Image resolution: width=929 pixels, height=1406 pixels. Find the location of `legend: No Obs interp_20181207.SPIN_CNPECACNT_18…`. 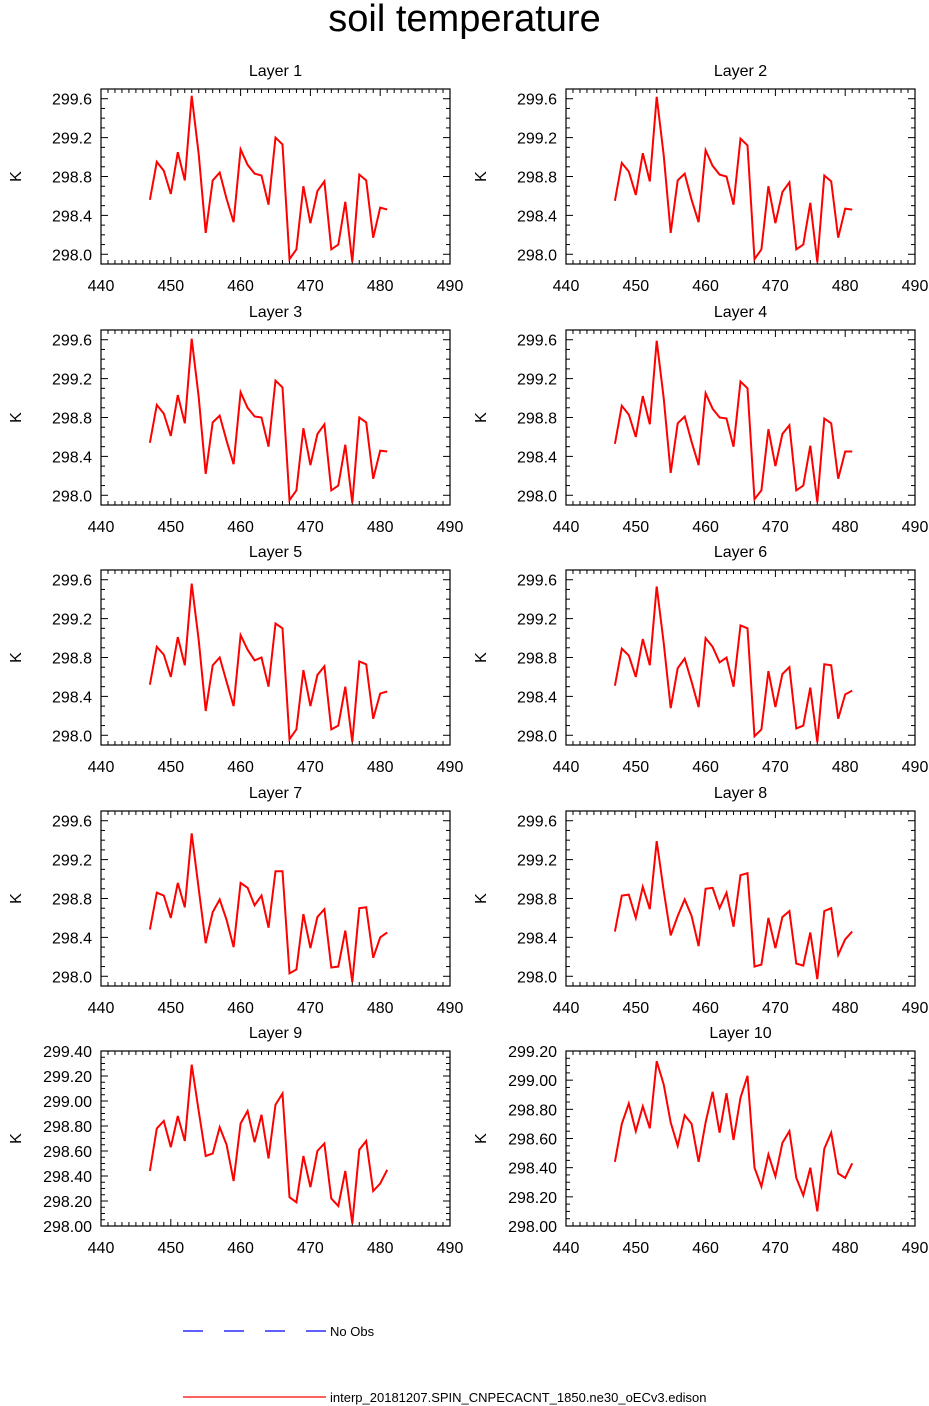

legend: No Obs interp_20181207.SPIN_CNPECACNT_18… is located at coordinates (445, 1364).